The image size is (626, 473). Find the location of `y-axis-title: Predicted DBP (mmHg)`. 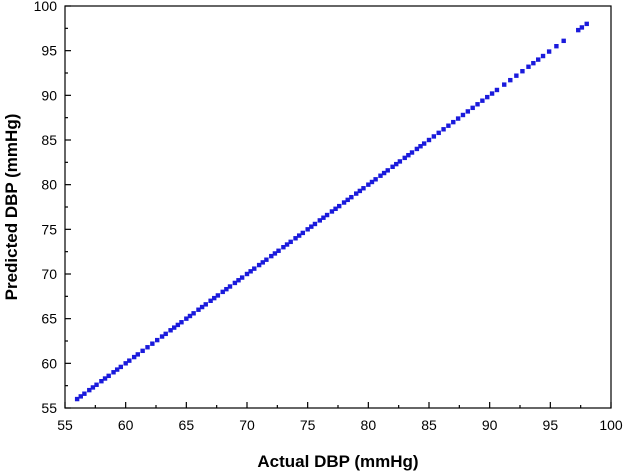

y-axis-title: Predicted DBP (mmHg) is located at coordinates (11, 207).